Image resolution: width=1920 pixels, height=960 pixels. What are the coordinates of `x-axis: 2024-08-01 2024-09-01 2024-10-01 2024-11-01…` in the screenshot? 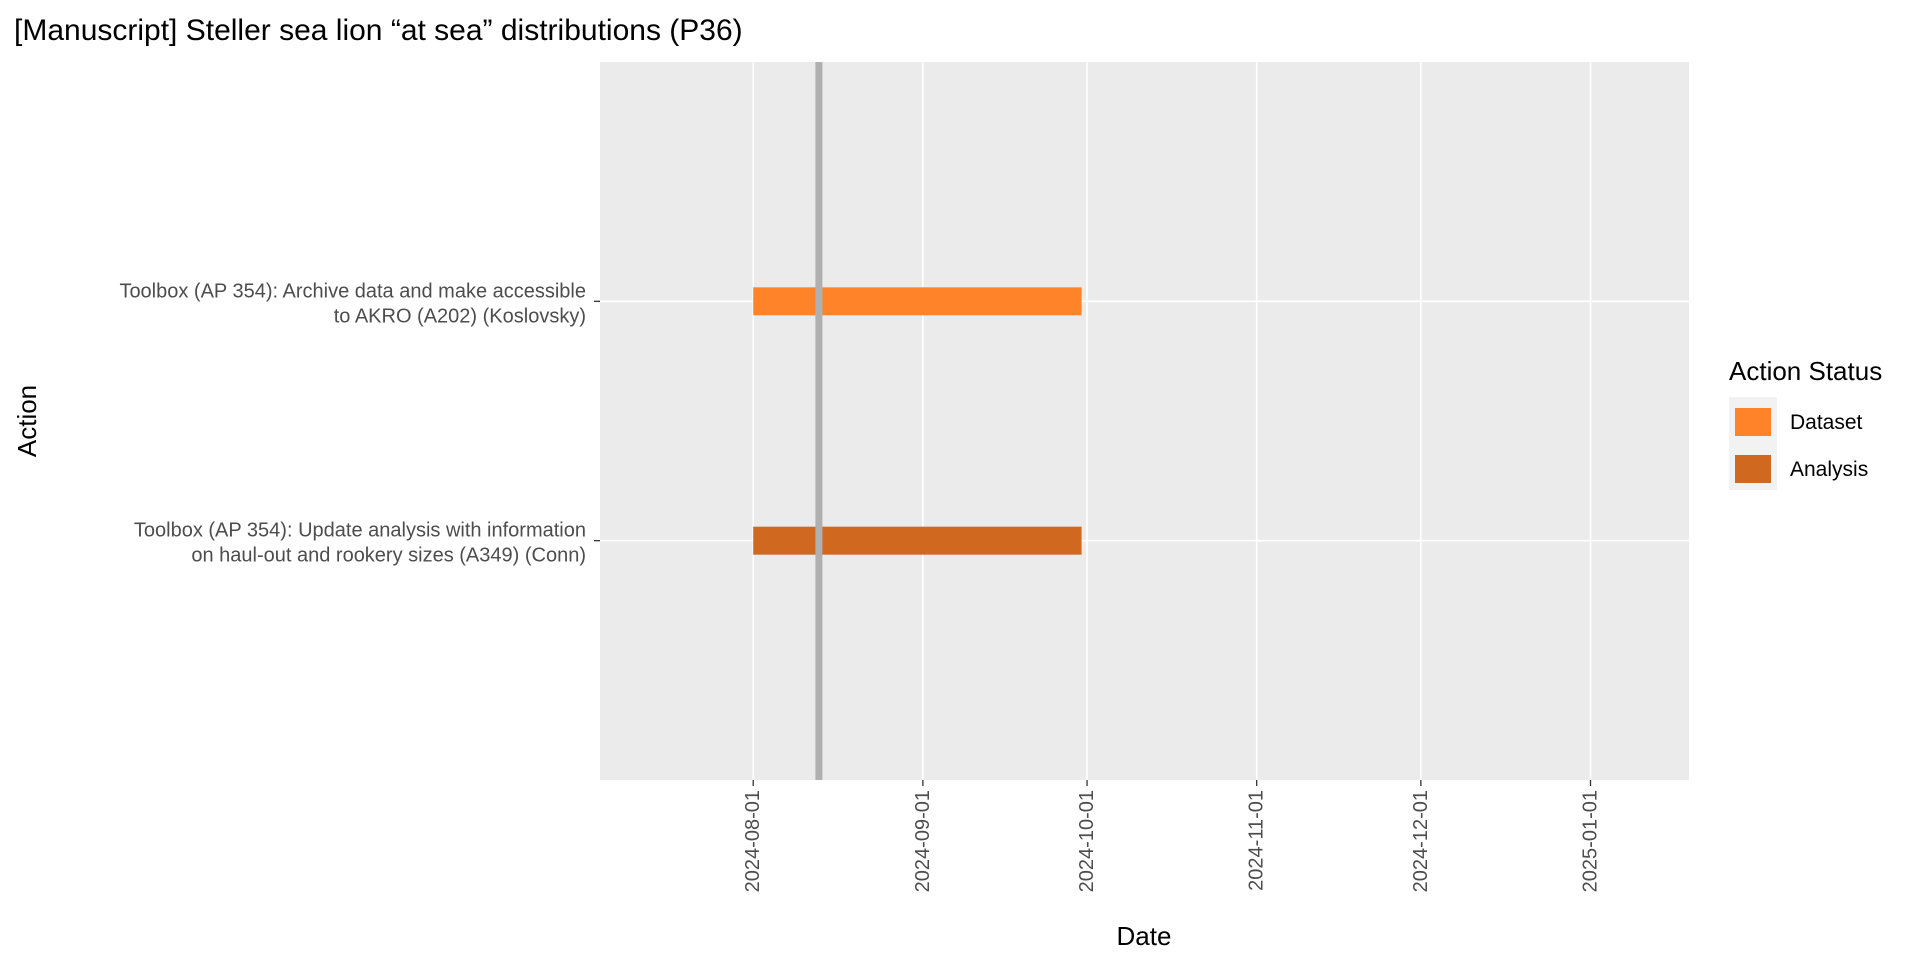 It's located at (1171, 836).